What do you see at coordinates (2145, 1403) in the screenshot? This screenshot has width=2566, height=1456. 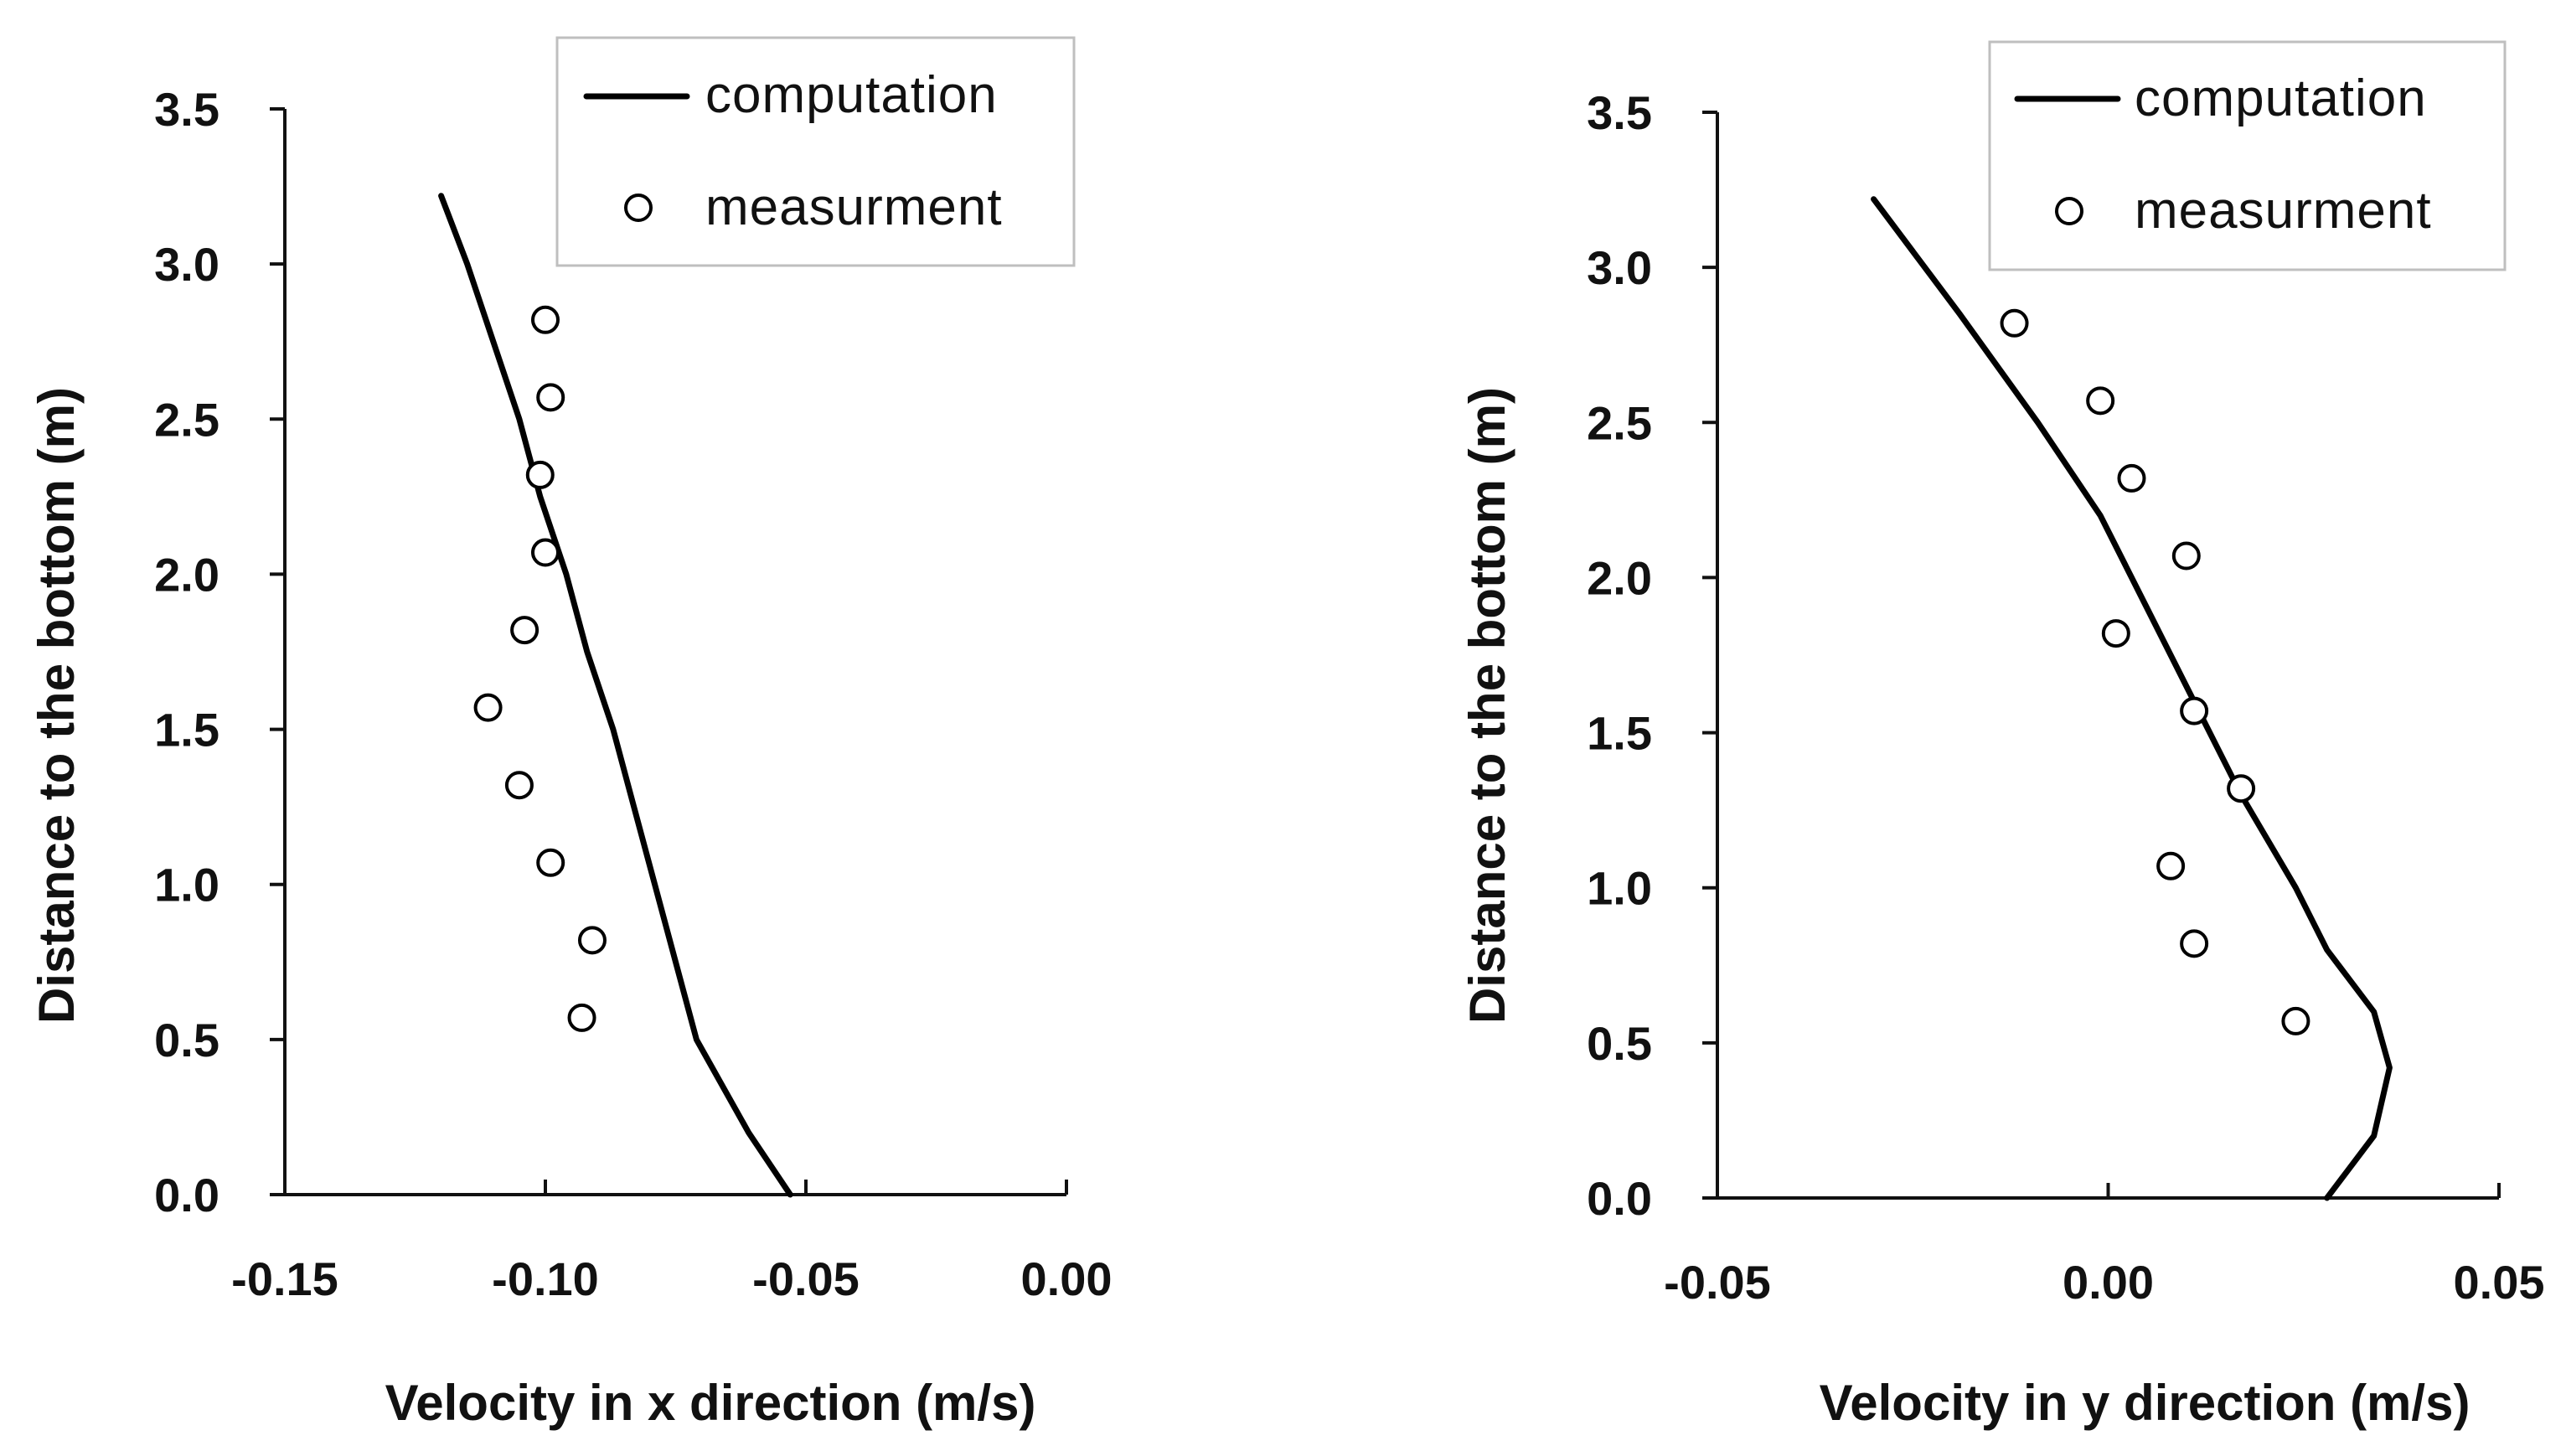 I see `x-axis-title: Velocity in y direction (m/s)` at bounding box center [2145, 1403].